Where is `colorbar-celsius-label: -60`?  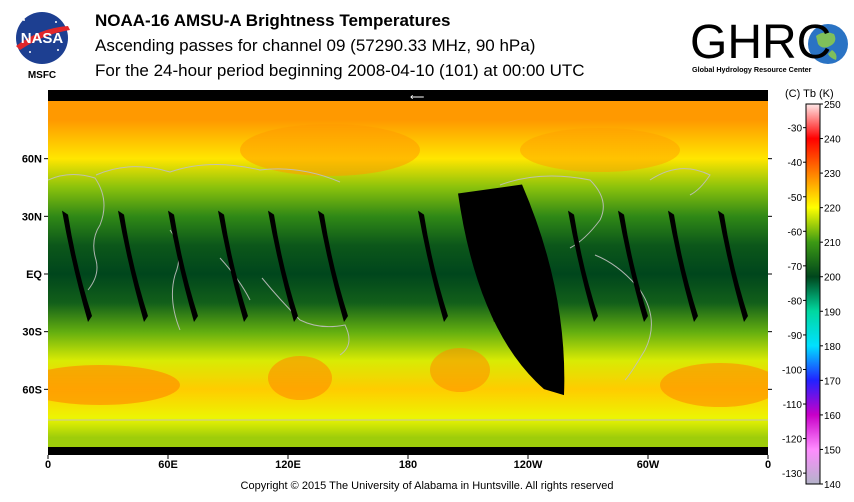
colorbar-celsius-label: -60 is located at coordinates (795, 232).